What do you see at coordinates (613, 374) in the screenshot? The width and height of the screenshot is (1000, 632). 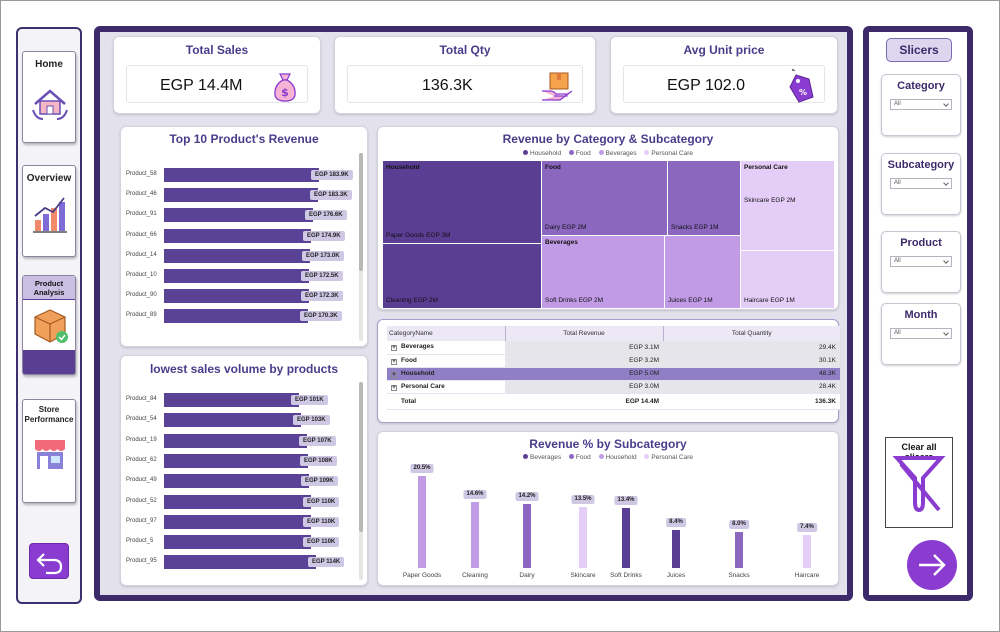 I see `table-row: + Household EGP 5.0M 48.3K` at bounding box center [613, 374].